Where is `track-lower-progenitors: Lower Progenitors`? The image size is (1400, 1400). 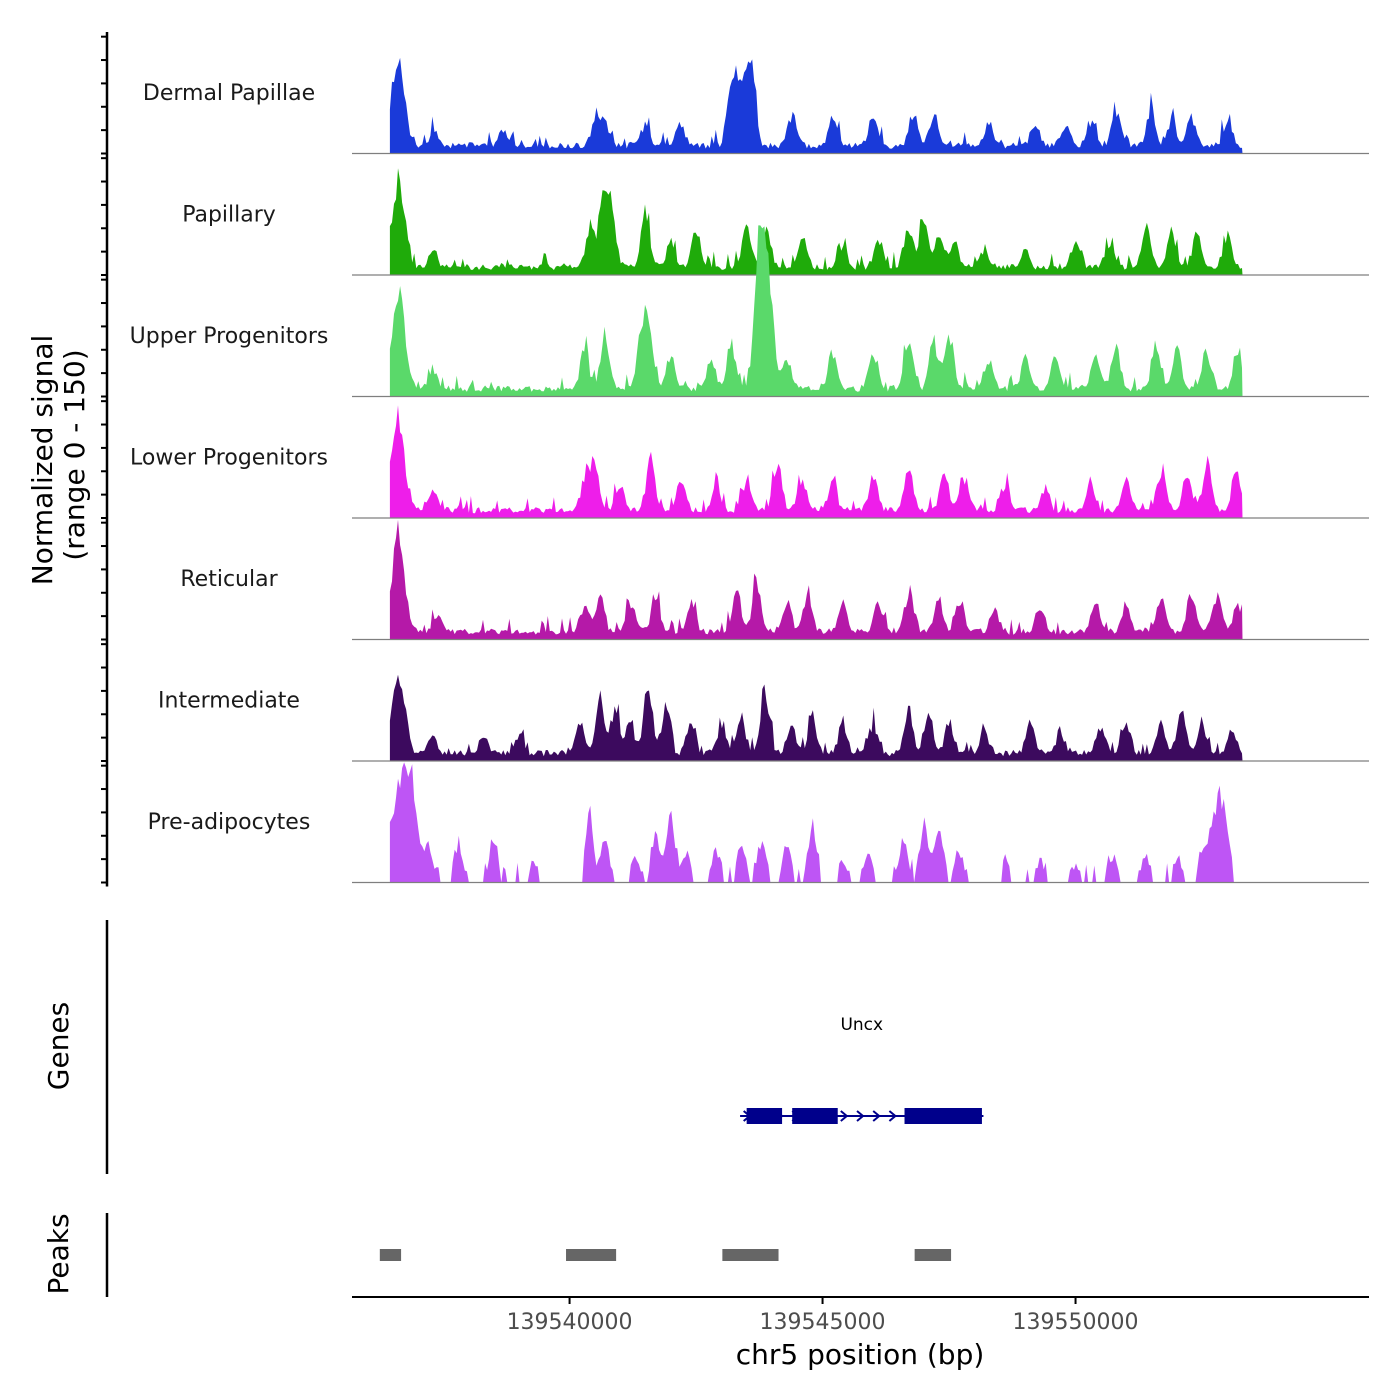
track-lower-progenitors: Lower Progenitors is located at coordinates (749, 462).